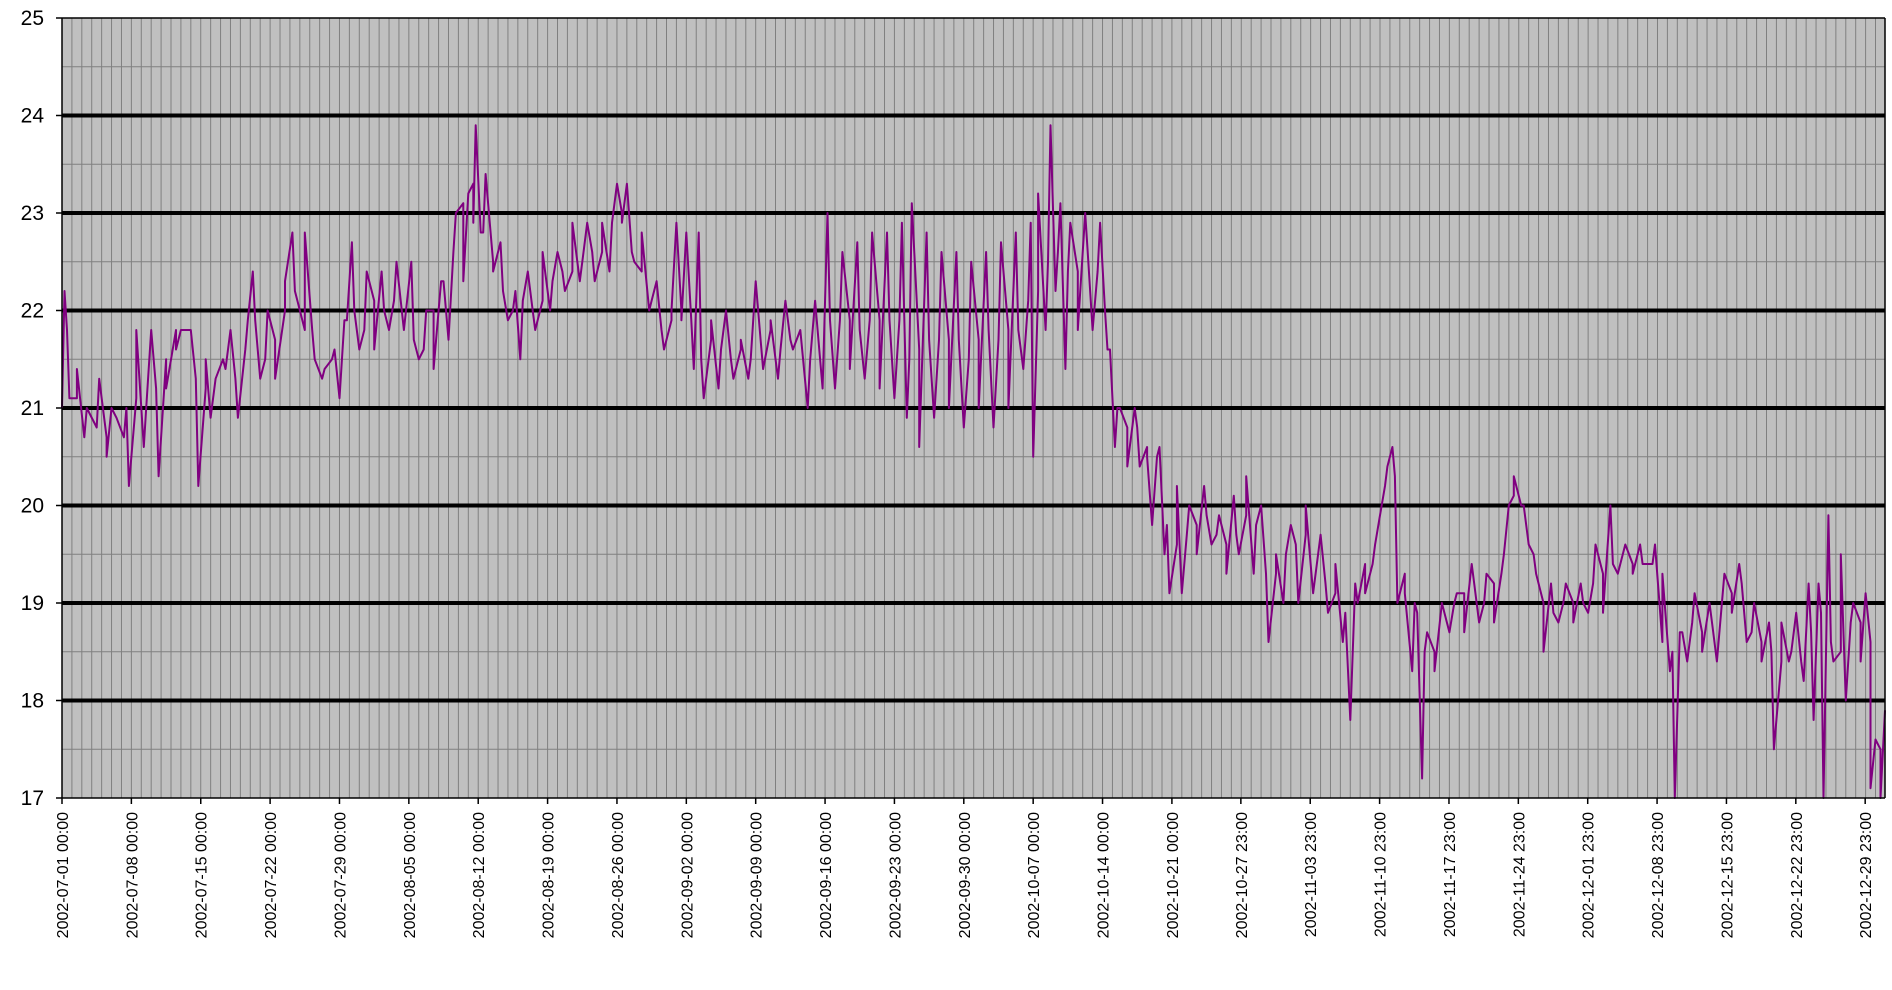 The width and height of the screenshot is (1892, 990). Describe the element at coordinates (33, 116) in the screenshot. I see `y-tick-label: 24` at that location.